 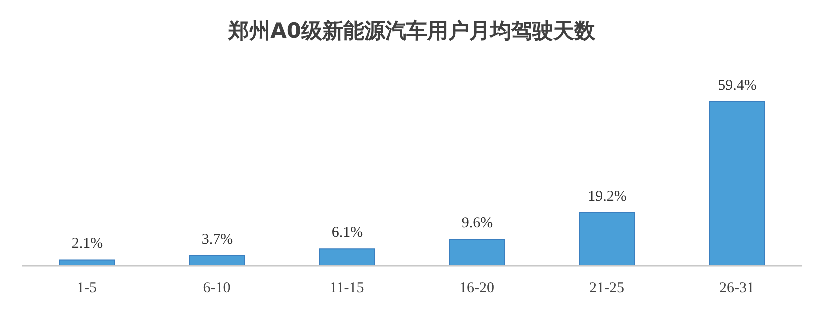 I want to click on x-tick-label: 11-15, so click(x=347, y=288).